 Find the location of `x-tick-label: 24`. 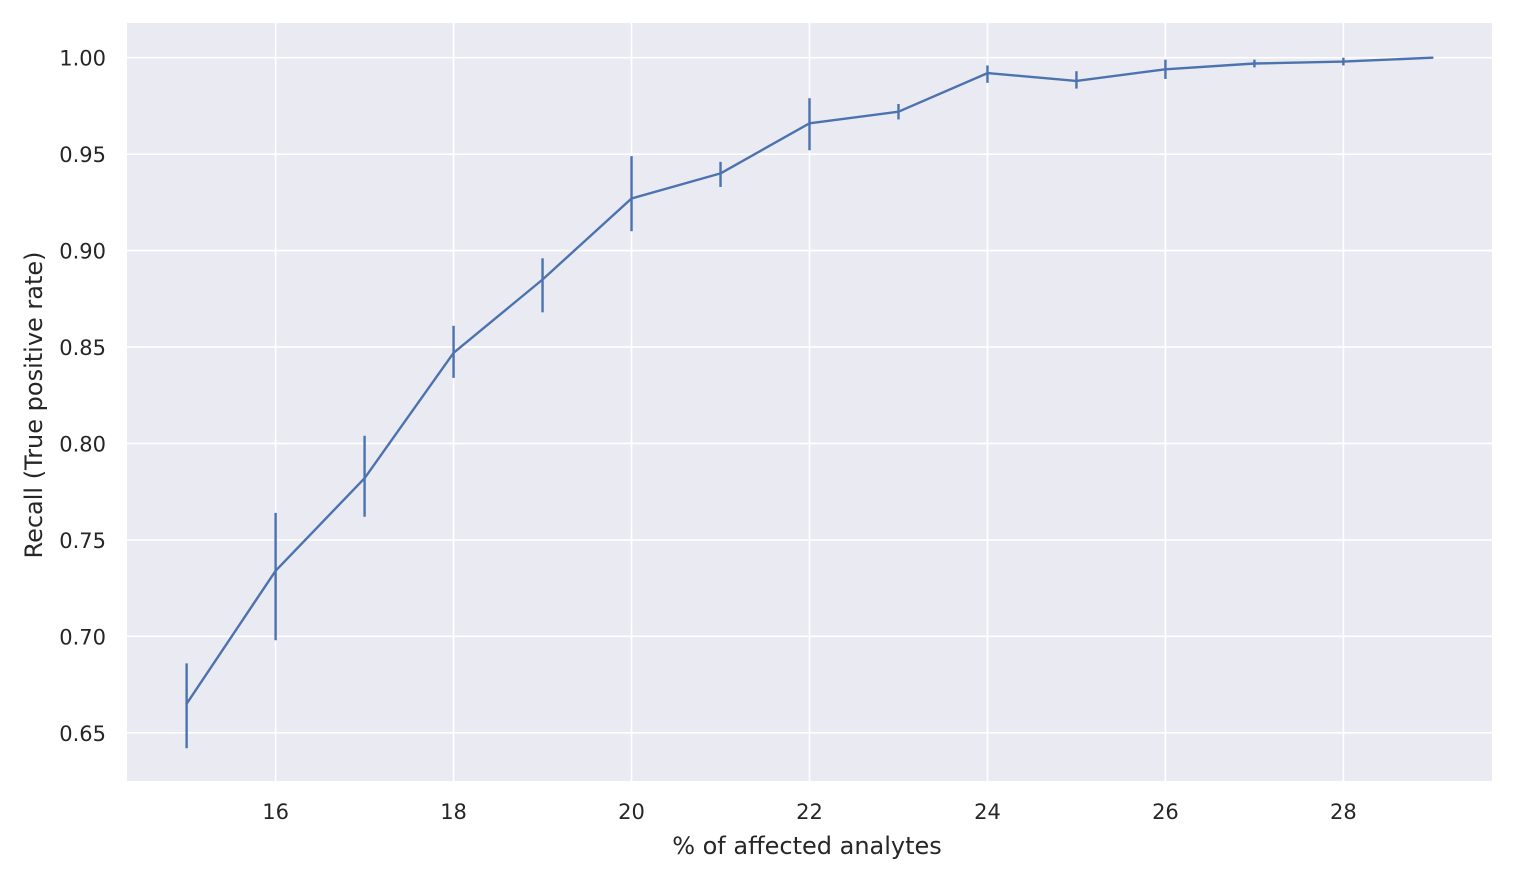

x-tick-label: 24 is located at coordinates (987, 812).